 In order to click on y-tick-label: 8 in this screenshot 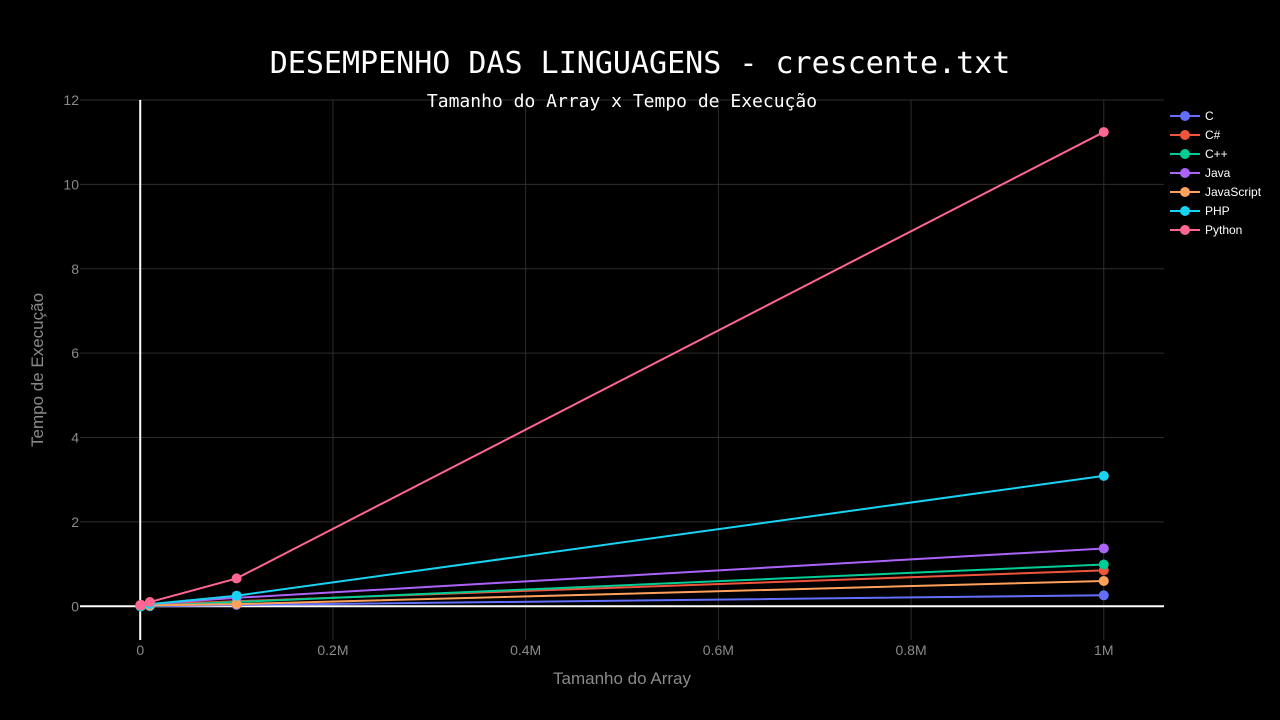, I will do `click(75, 269)`.